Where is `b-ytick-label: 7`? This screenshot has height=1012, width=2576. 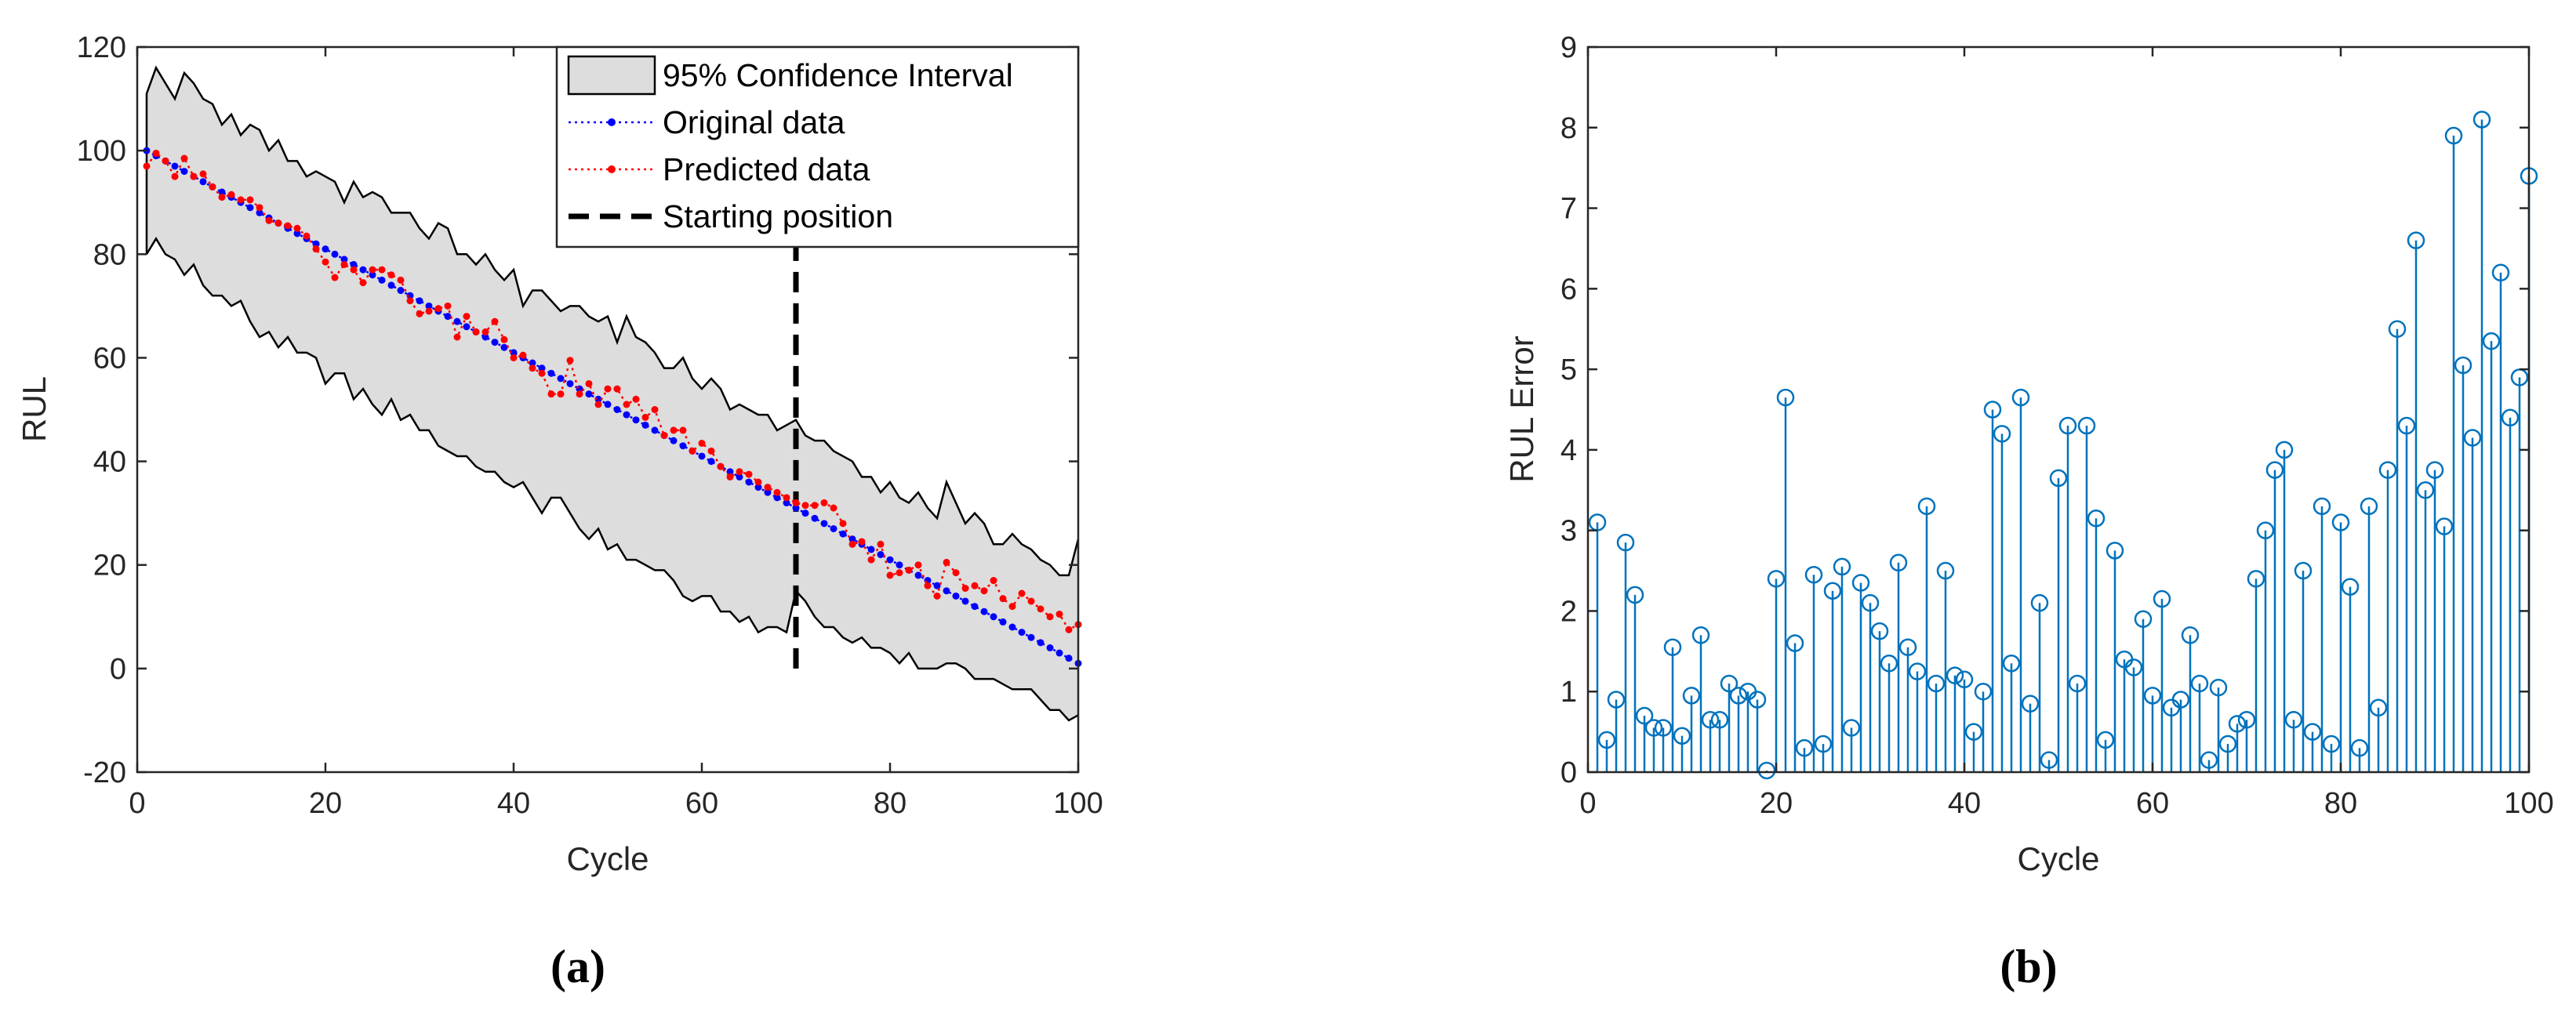
b-ytick-label: 7 is located at coordinates (1568, 209).